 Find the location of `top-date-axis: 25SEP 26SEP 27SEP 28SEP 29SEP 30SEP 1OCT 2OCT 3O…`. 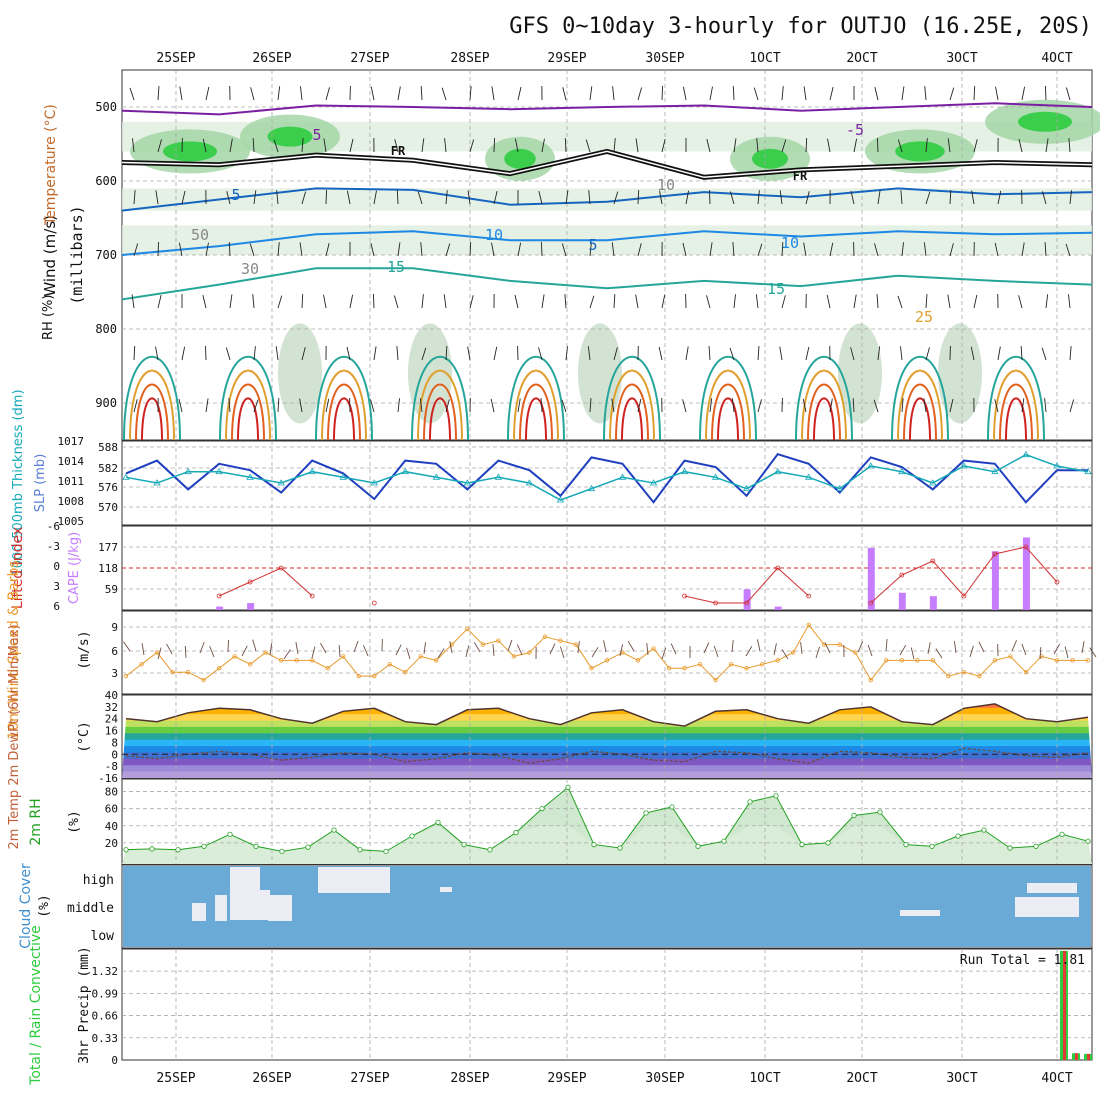

top-date-axis: 25SEP 26SEP 27SEP 28SEP 29SEP 30SEP 1OCT 2OCT 3O… is located at coordinates (614, 58).